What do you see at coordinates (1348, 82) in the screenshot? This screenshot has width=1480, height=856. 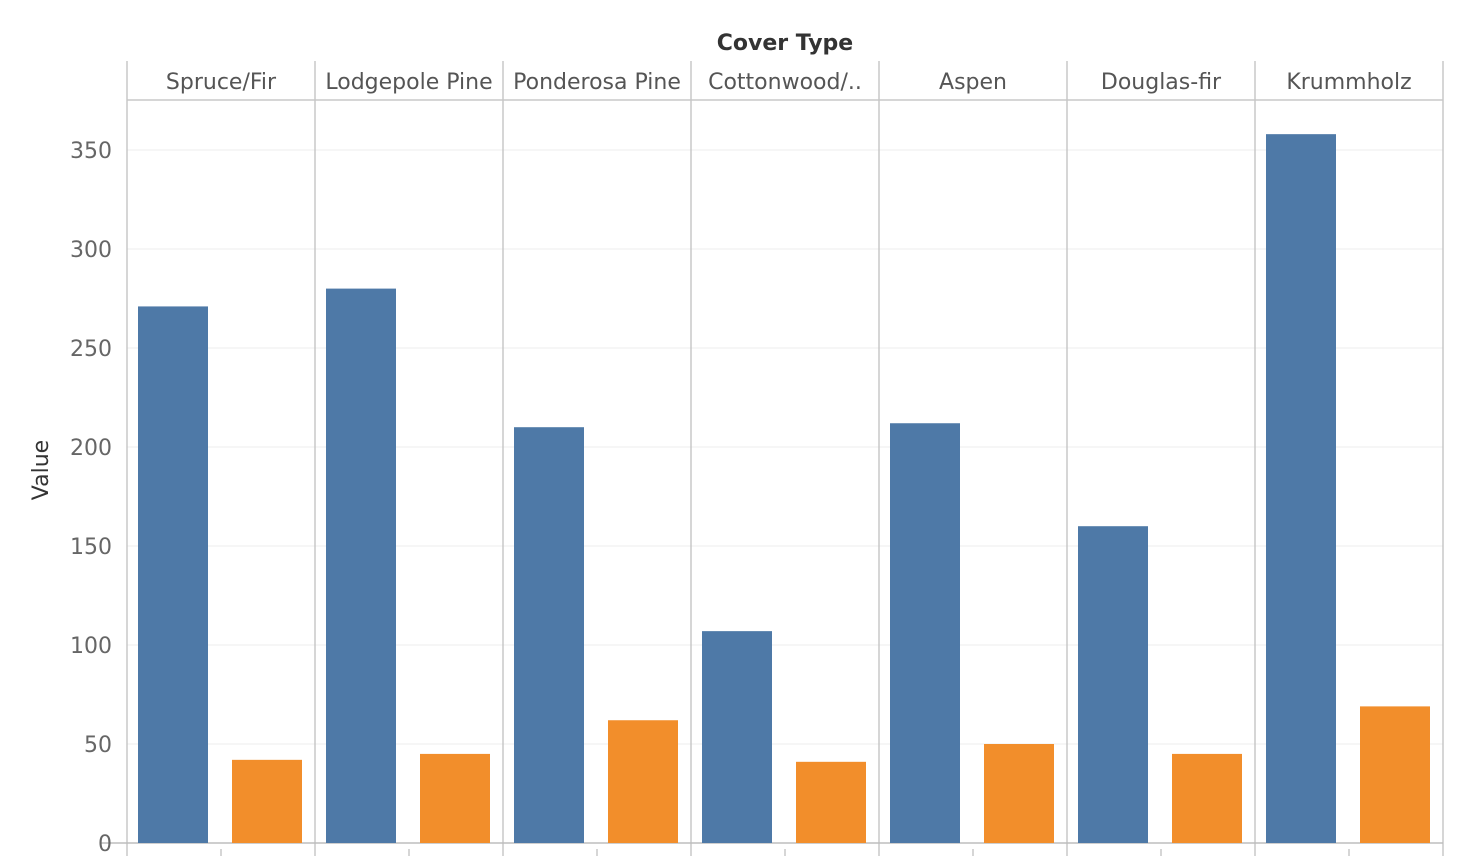 I see `panel-label: Krummholz` at bounding box center [1348, 82].